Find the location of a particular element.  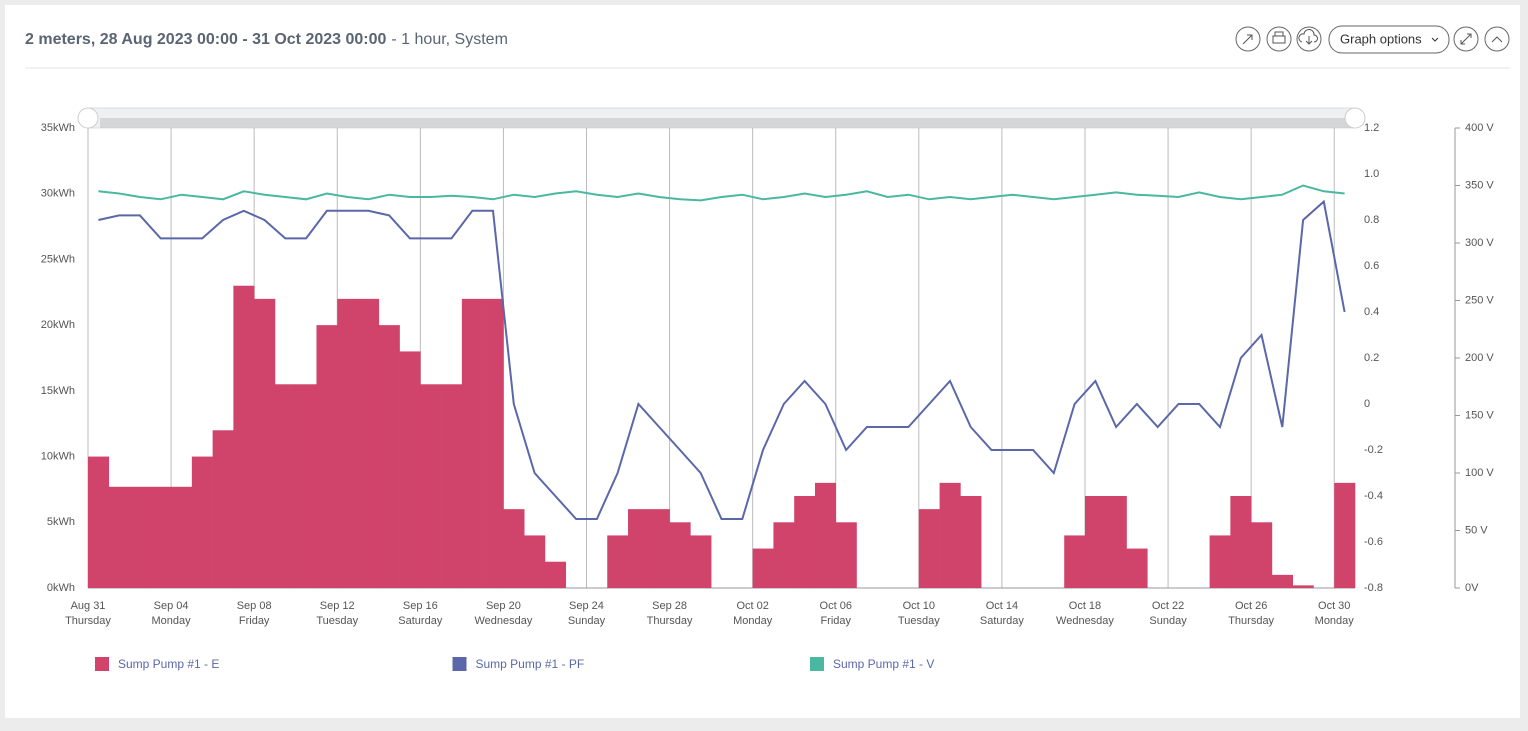

legend-label: Sump Pump #1 - PF is located at coordinates (530, 664).